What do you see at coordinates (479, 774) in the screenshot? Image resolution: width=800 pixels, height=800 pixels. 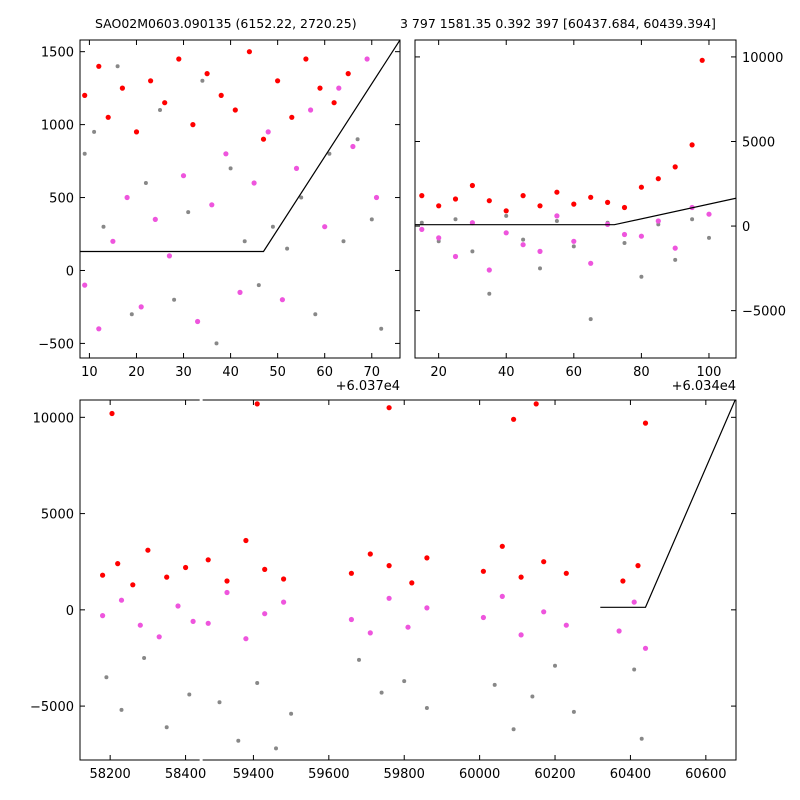 I see `x-tick-label: 60000` at bounding box center [479, 774].